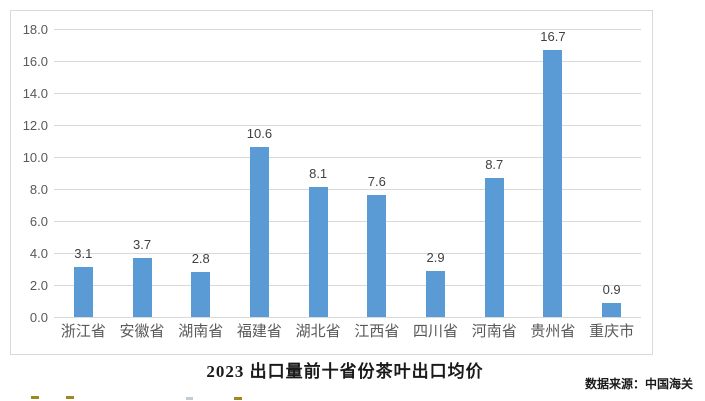 Image resolution: width=705 pixels, height=401 pixels. I want to click on x-axis-category-label: 福建省, so click(259, 331).